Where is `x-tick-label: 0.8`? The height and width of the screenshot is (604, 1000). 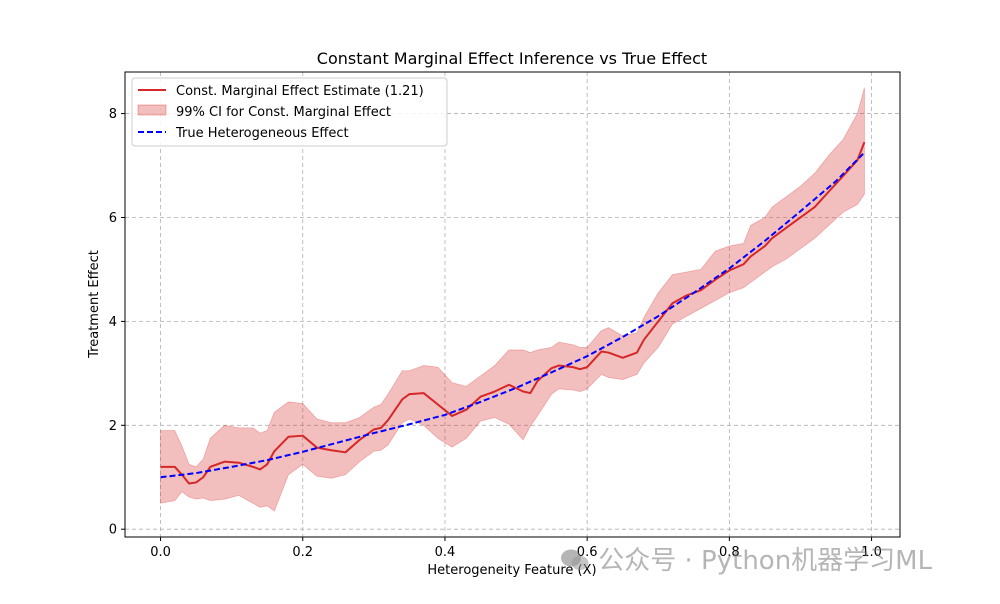
x-tick-label: 0.8 is located at coordinates (729, 552).